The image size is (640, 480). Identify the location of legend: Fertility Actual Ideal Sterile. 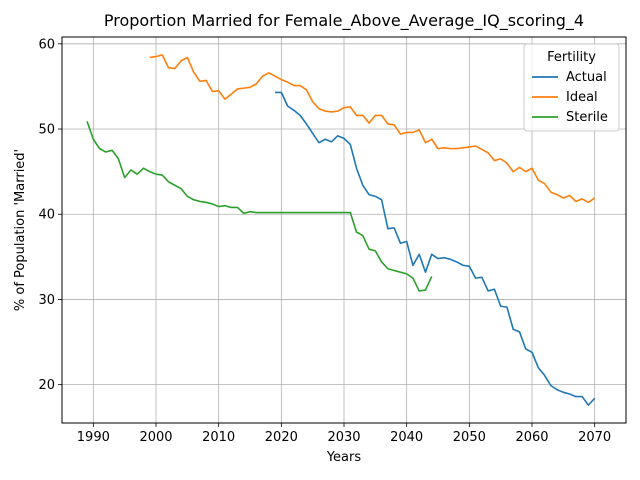
(571, 87).